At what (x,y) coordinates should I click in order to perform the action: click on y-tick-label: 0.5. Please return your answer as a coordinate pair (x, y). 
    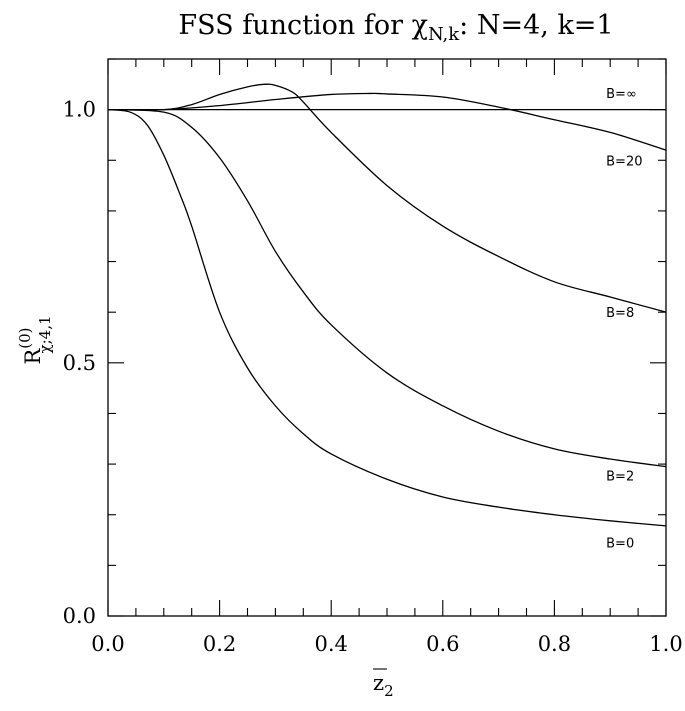
    Looking at the image, I should click on (79, 363).